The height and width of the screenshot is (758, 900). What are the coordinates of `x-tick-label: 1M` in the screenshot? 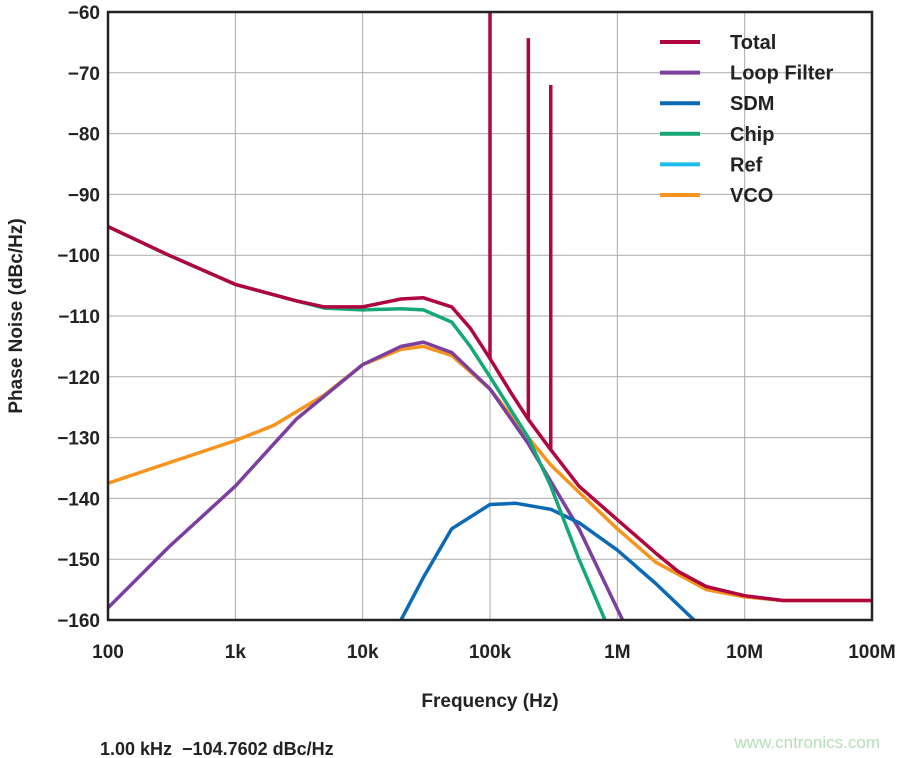 It's located at (617, 652).